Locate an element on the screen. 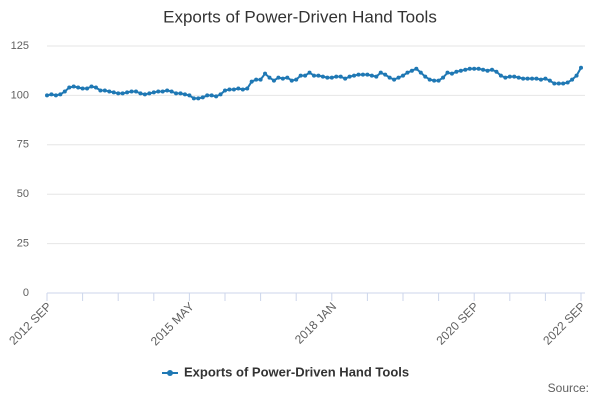 The image size is (600, 400). y-tick-label: 75 is located at coordinates (23, 145).